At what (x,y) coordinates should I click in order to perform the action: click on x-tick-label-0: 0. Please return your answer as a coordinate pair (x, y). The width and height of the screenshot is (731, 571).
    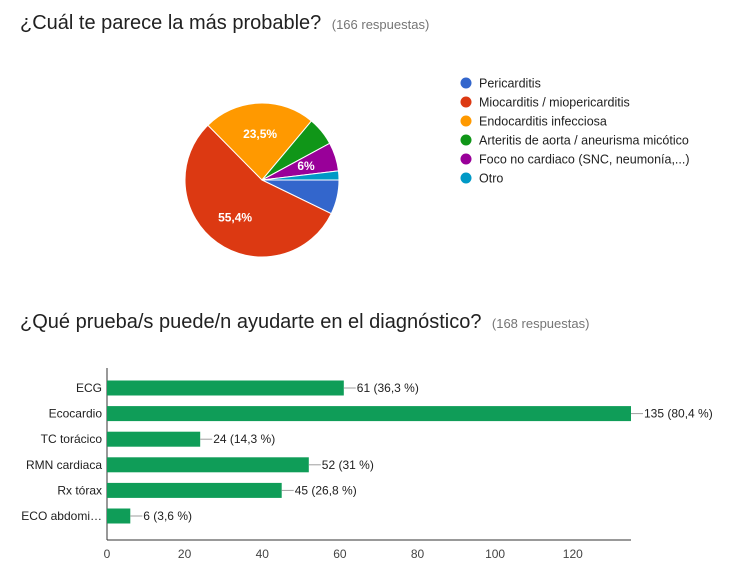
    Looking at the image, I should click on (107, 554).